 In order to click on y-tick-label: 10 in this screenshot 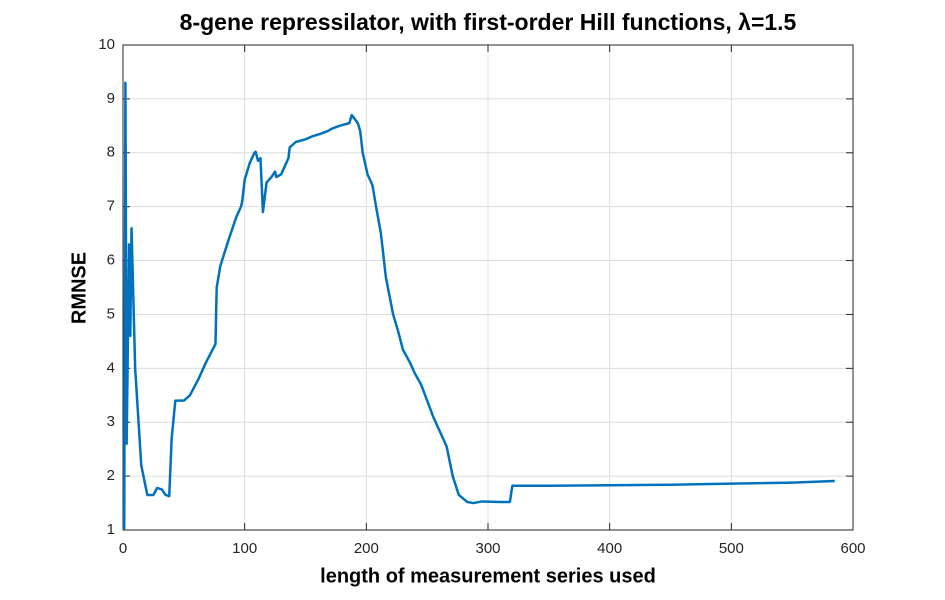, I will do `click(106, 44)`.